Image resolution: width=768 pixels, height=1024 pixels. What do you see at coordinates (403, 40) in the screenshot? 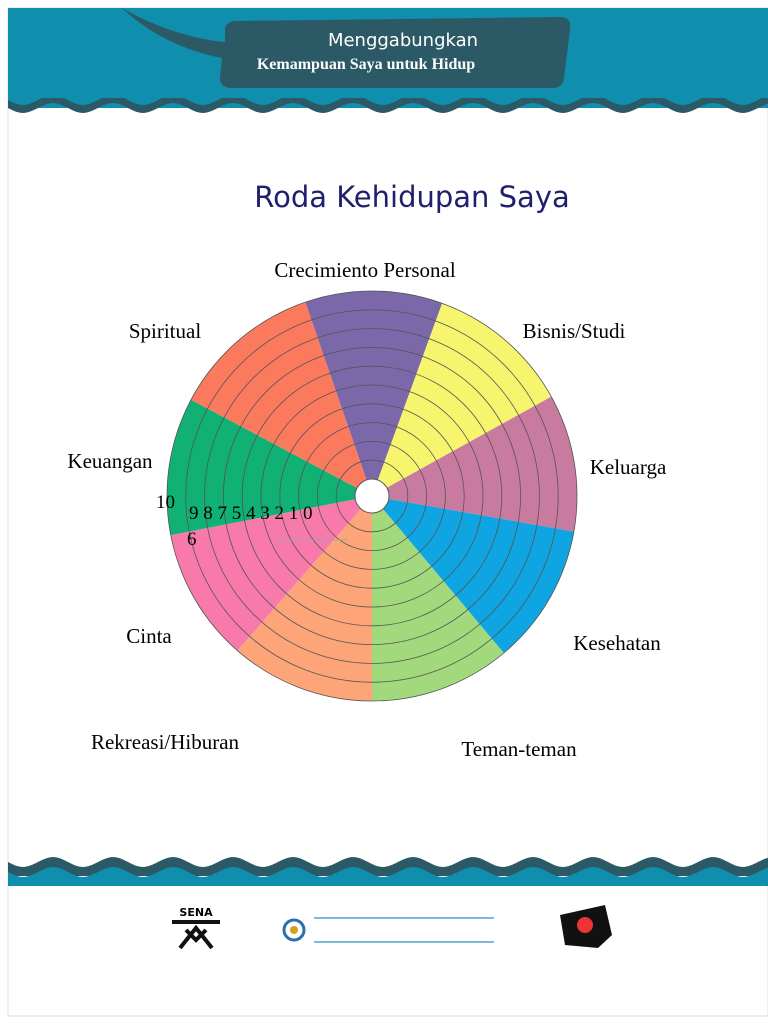
I see `header-line1: Menggabungkan` at bounding box center [403, 40].